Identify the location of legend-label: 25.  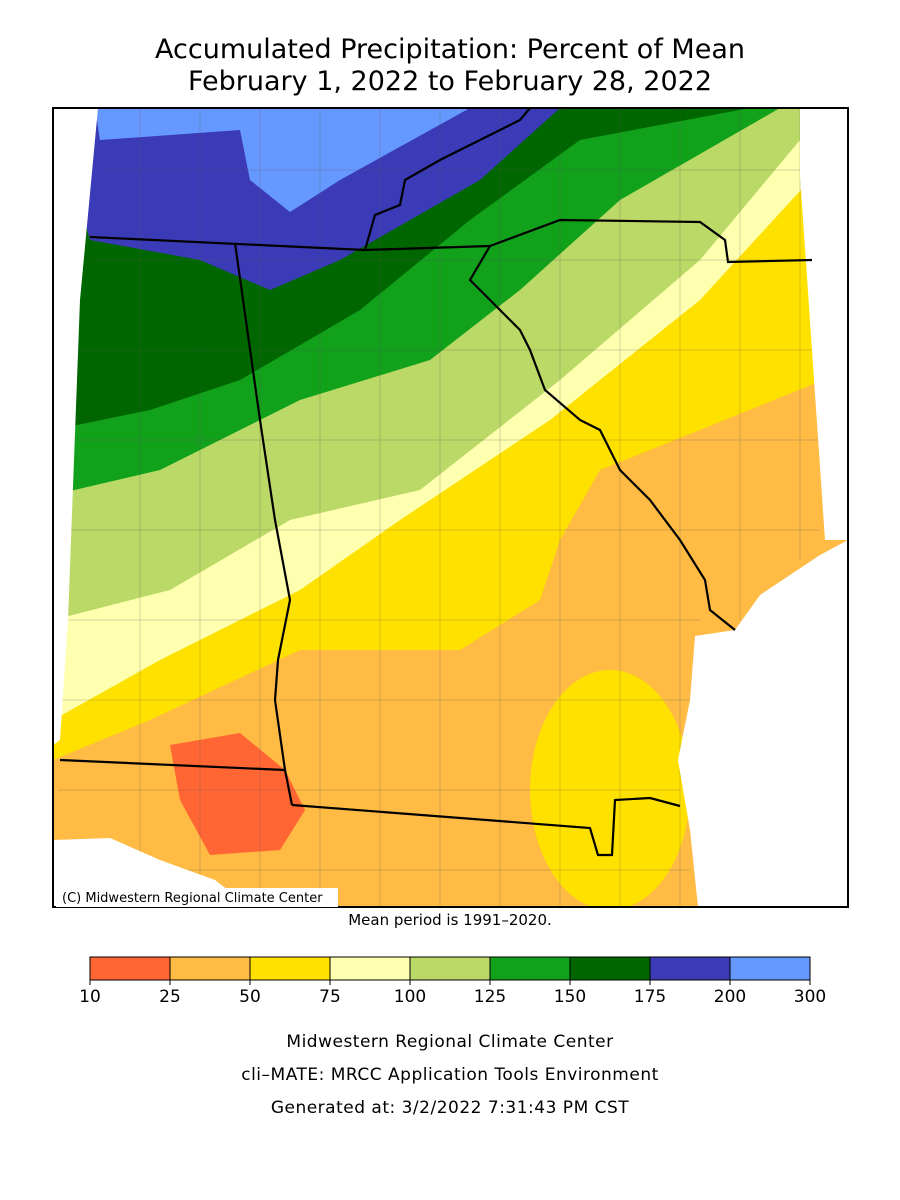
(170, 997).